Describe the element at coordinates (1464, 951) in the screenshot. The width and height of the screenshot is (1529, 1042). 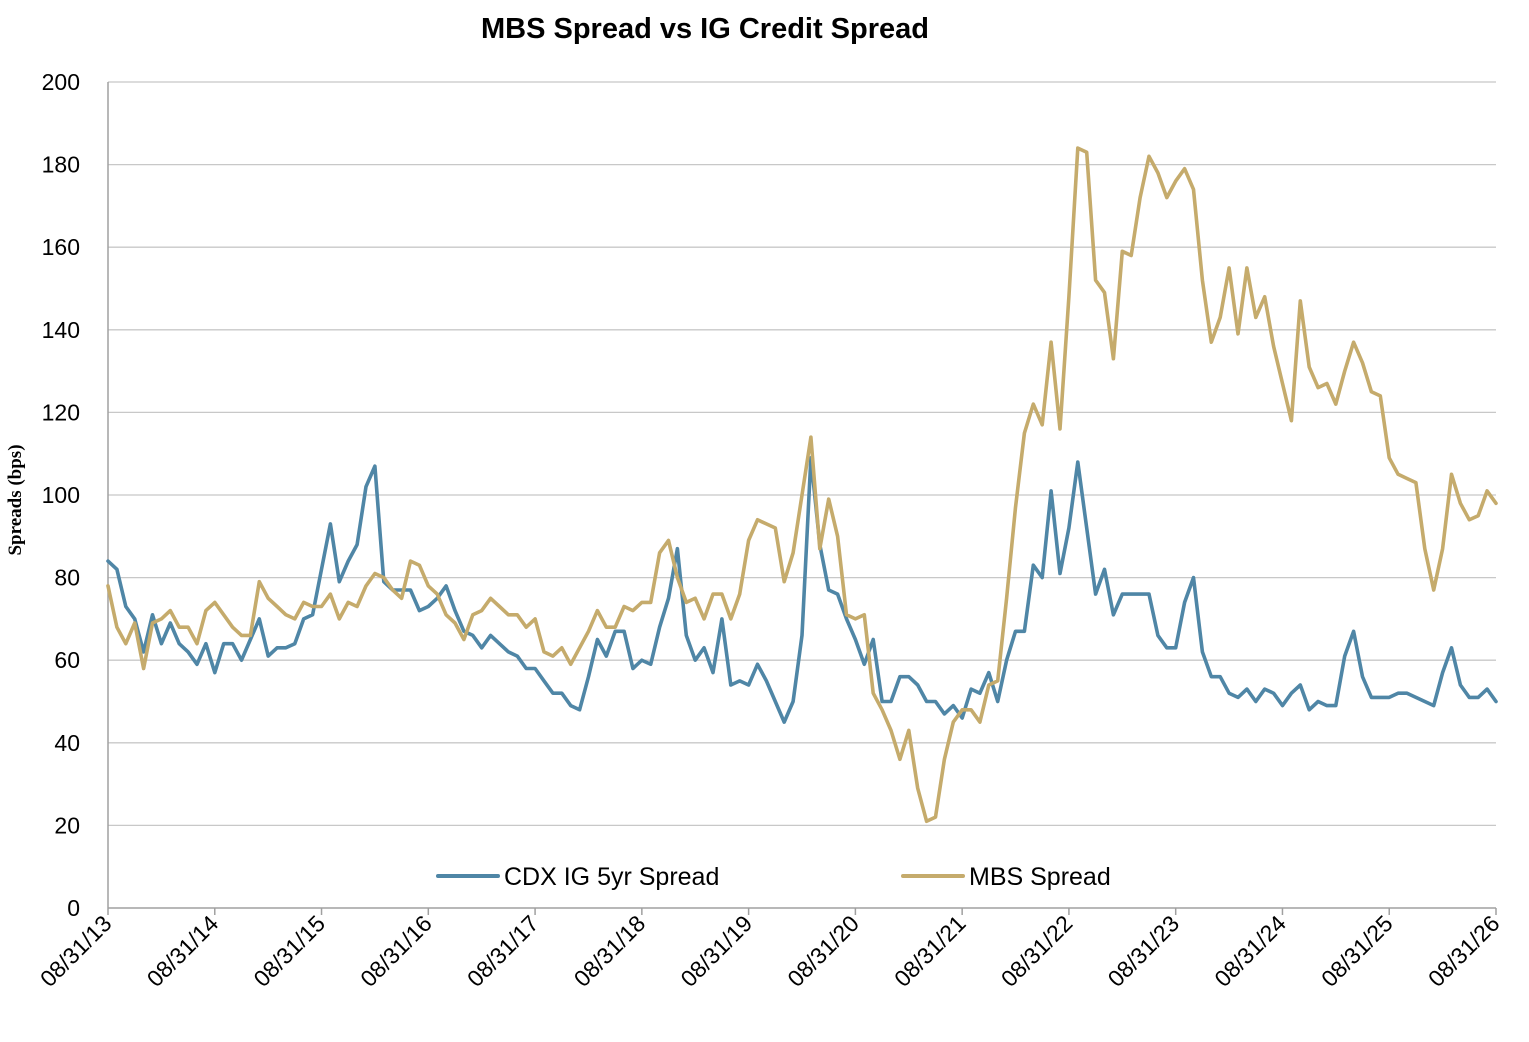
I see `x-tick-label: 08/31/26` at that location.